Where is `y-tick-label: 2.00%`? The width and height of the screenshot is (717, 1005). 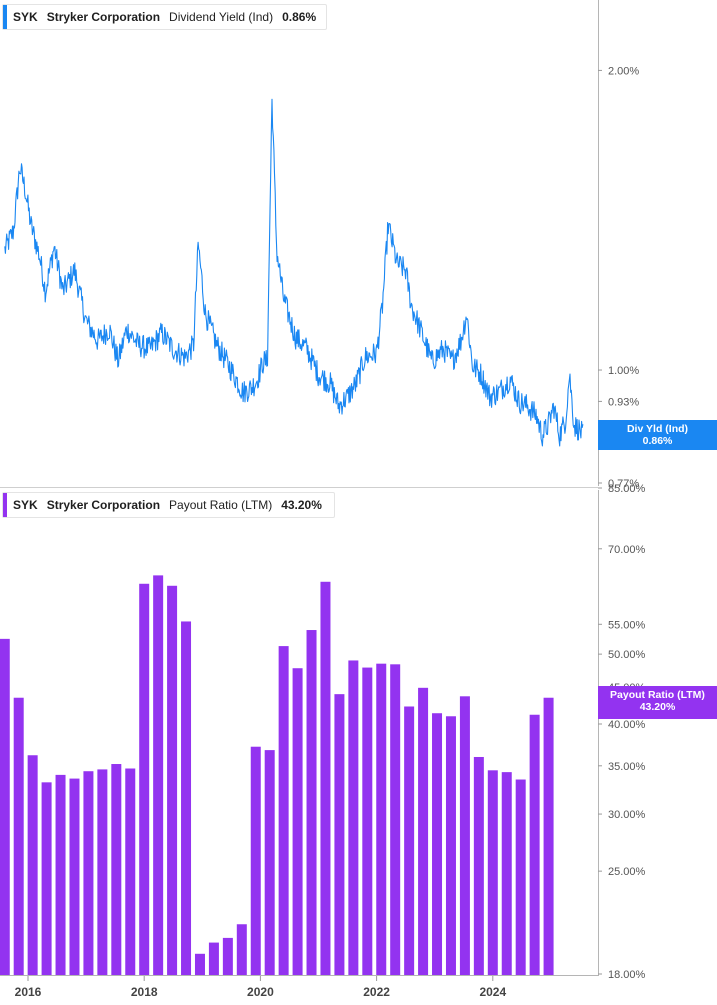
y-tick-label: 2.00% is located at coordinates (623, 71).